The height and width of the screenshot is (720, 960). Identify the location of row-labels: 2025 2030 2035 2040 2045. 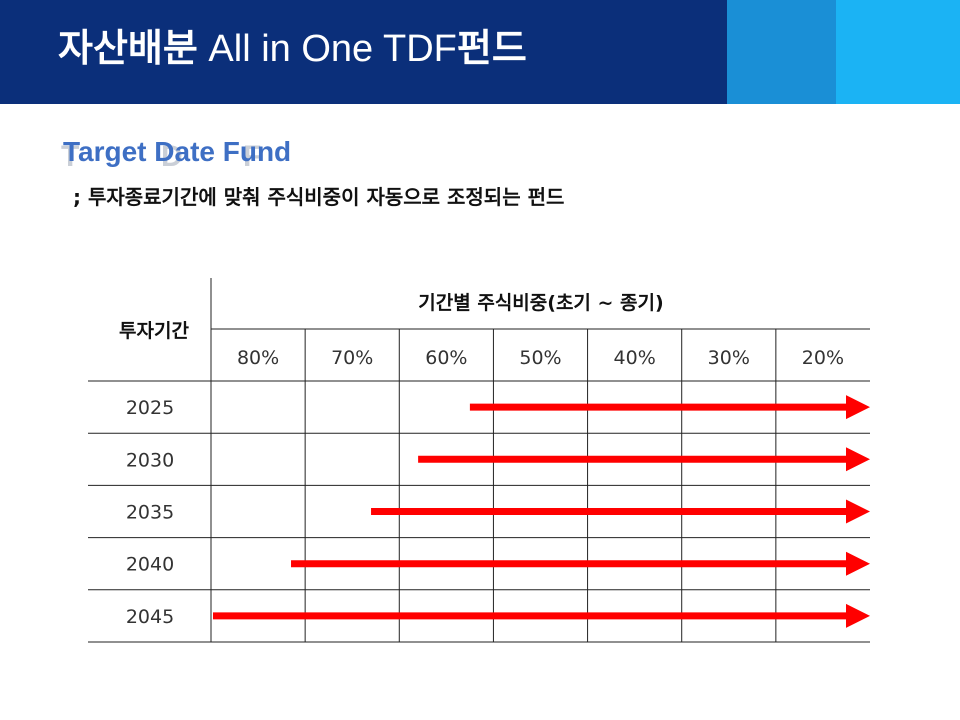
(150, 512).